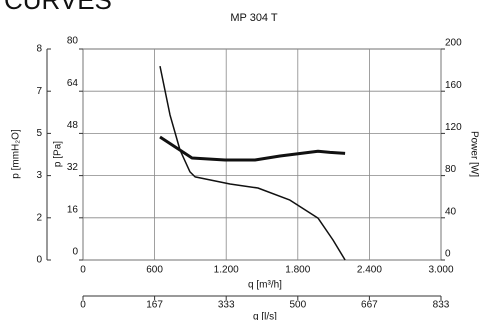 This screenshot has width=483, height=325. Describe the element at coordinates (440, 270) in the screenshot. I see `x-tick-label: 3.000` at that location.